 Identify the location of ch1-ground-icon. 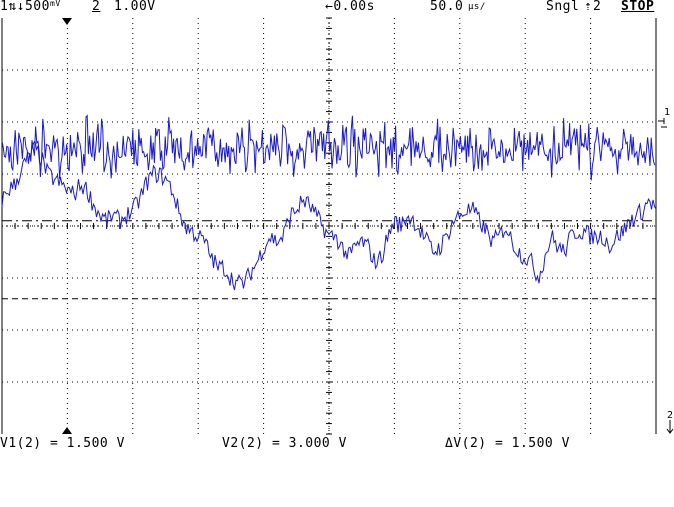
(662, 123).